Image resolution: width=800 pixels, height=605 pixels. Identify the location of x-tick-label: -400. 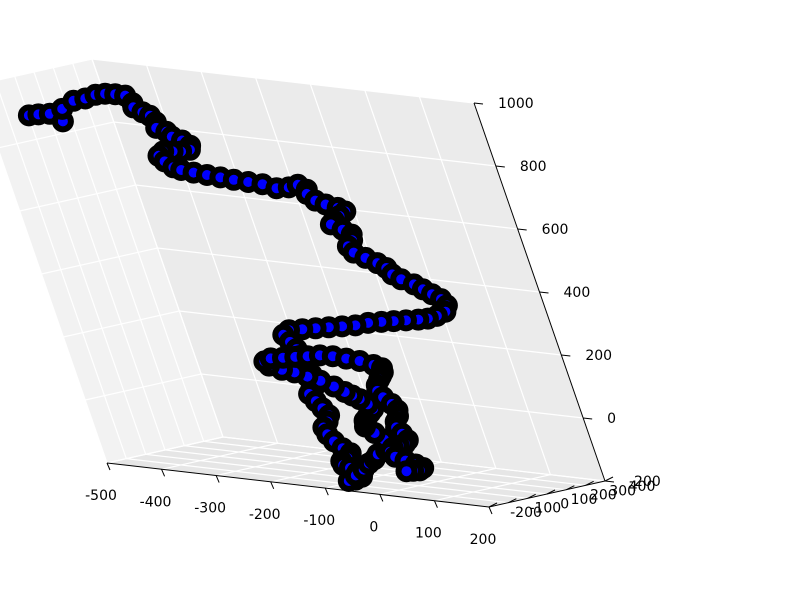
(156, 502).